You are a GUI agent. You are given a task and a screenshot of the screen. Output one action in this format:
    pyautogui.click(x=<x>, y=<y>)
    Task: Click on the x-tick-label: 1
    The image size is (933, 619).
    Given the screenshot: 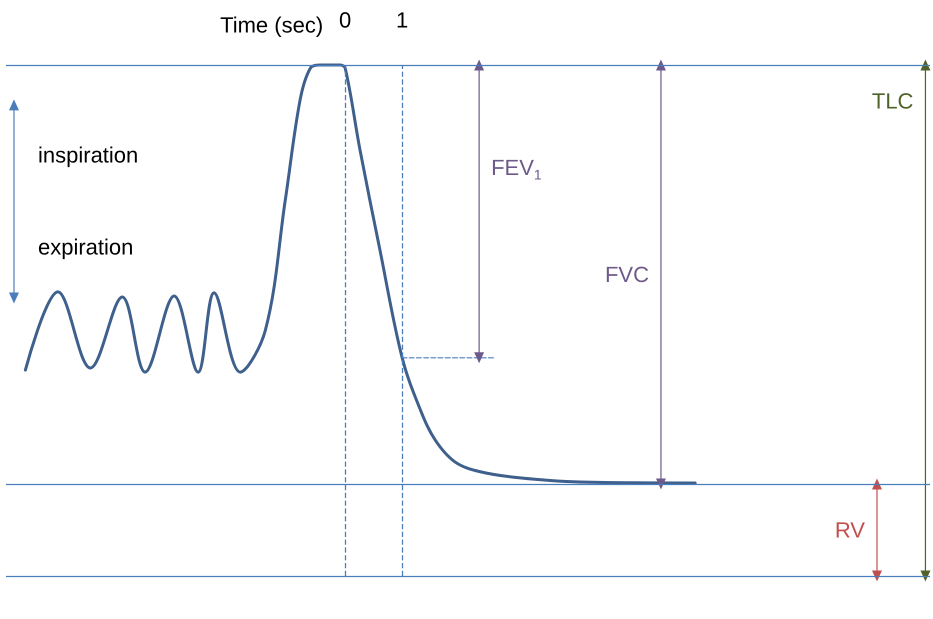 What is the action you would take?
    pyautogui.click(x=402, y=20)
    